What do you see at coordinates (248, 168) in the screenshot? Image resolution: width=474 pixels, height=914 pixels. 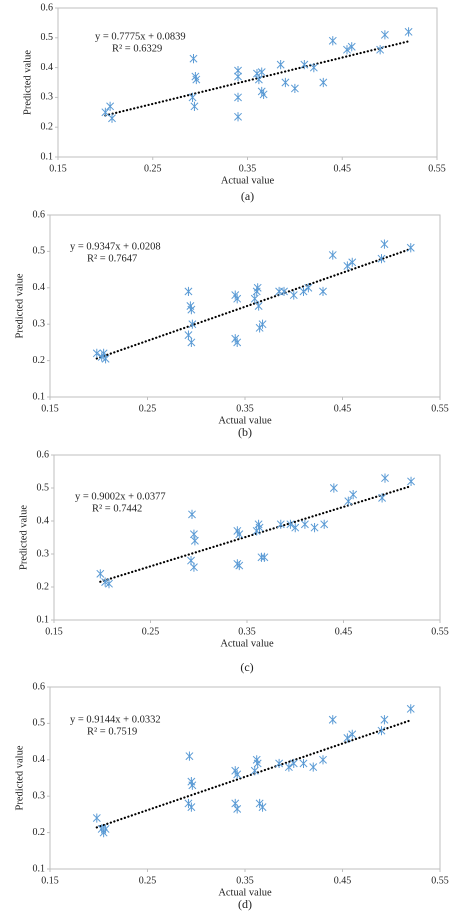 I see `x-tick-label: 0.35` at bounding box center [248, 168].